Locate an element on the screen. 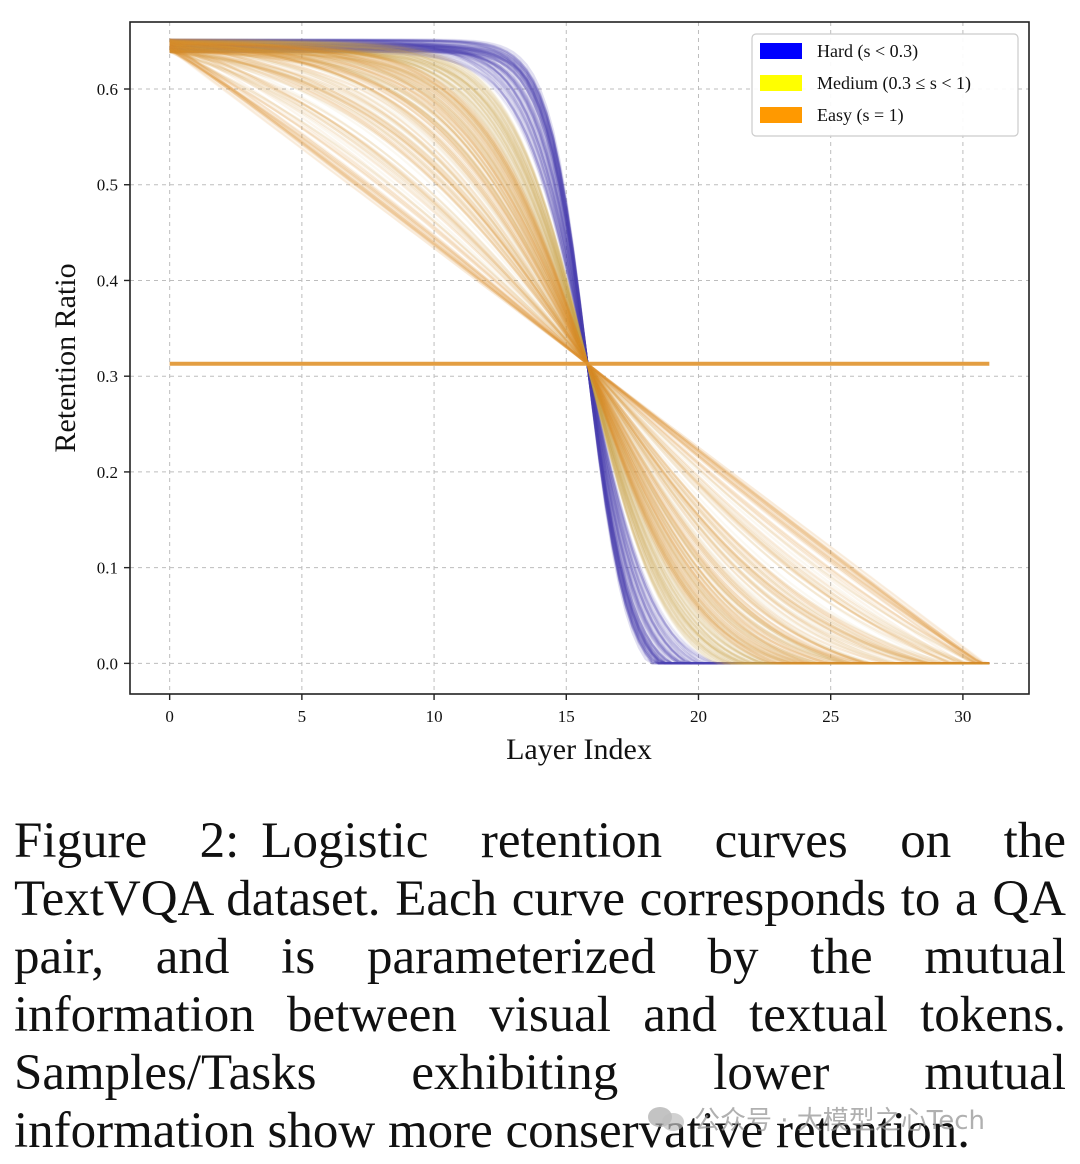 The height and width of the screenshot is (1164, 1080). legend-box is located at coordinates (885, 85).